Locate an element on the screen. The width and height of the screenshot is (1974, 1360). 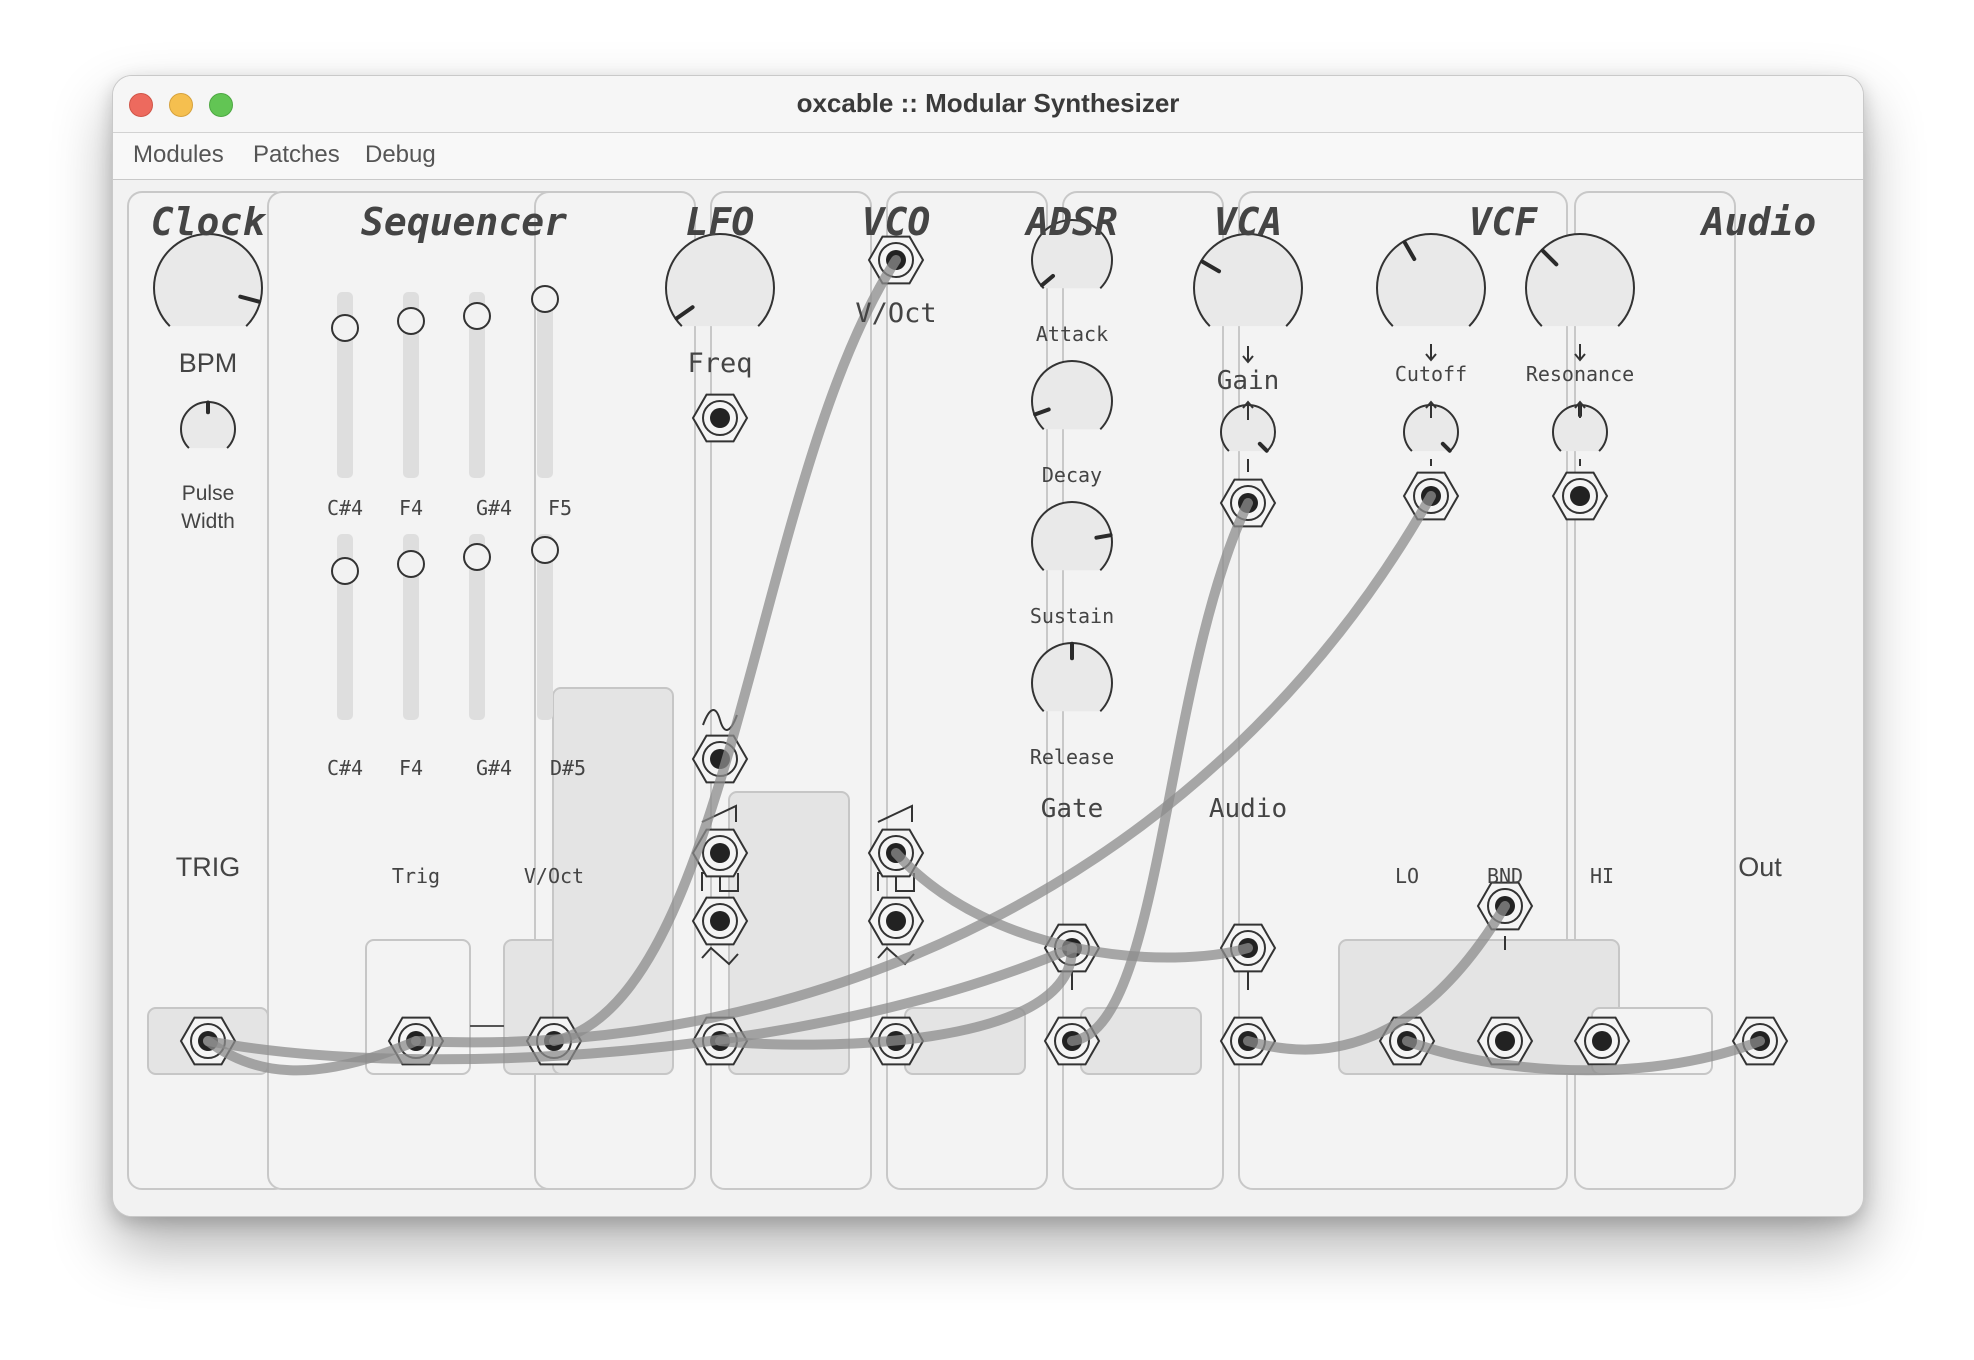
seq-note-label: D#5 is located at coordinates (568, 768).